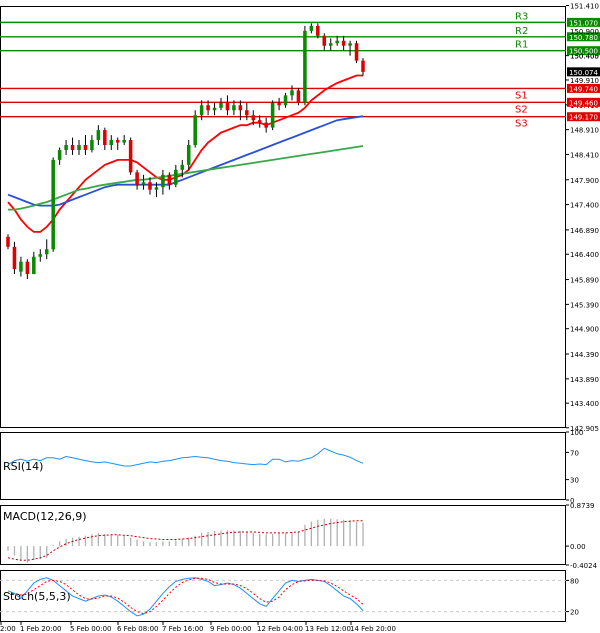 Image resolution: width=600 pixels, height=633 pixels. Describe the element at coordinates (521, 16) in the screenshot. I see `level-label-r3: R3` at that location.